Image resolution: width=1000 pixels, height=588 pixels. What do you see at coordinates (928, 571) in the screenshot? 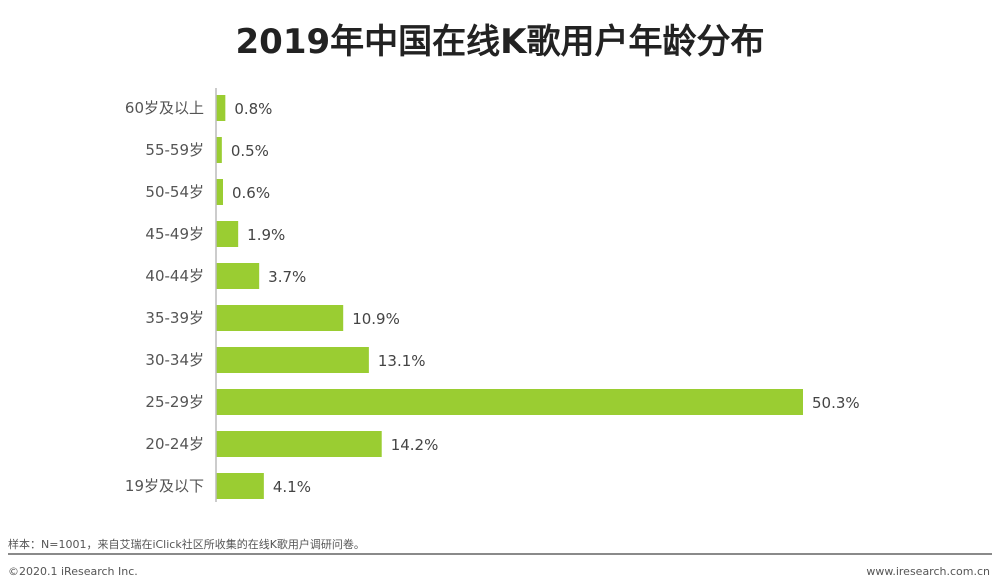
I see `website: www.iresearch.com.cn` at bounding box center [928, 571].